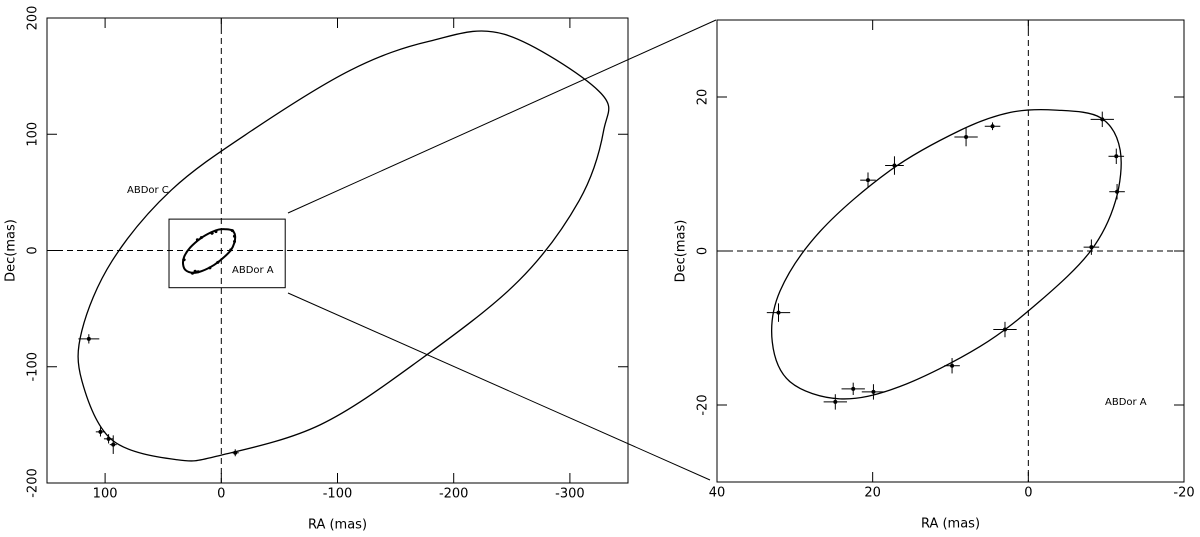 The image size is (1200, 537). Describe the element at coordinates (33, 483) in the screenshot. I see `y-tick-label: -200` at that location.